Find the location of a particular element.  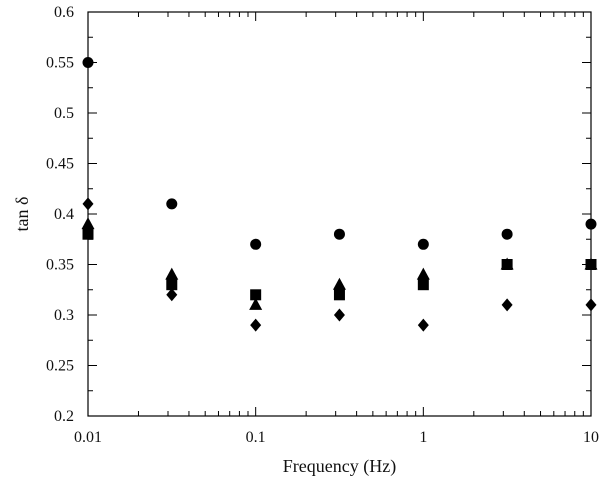

y-tick-label: 0.45 is located at coordinates (60, 164).